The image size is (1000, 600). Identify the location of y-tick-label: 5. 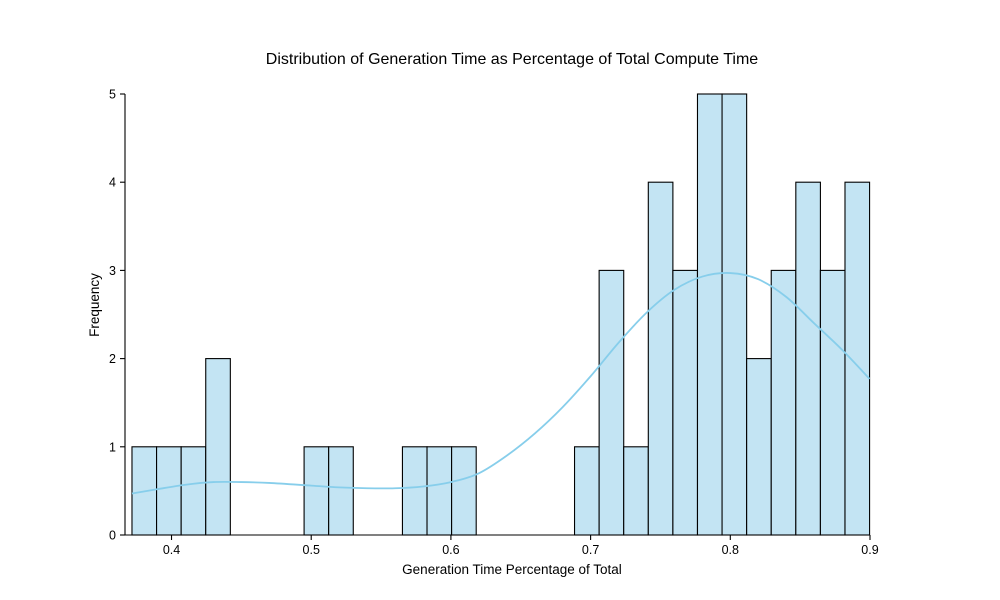
(112, 95).